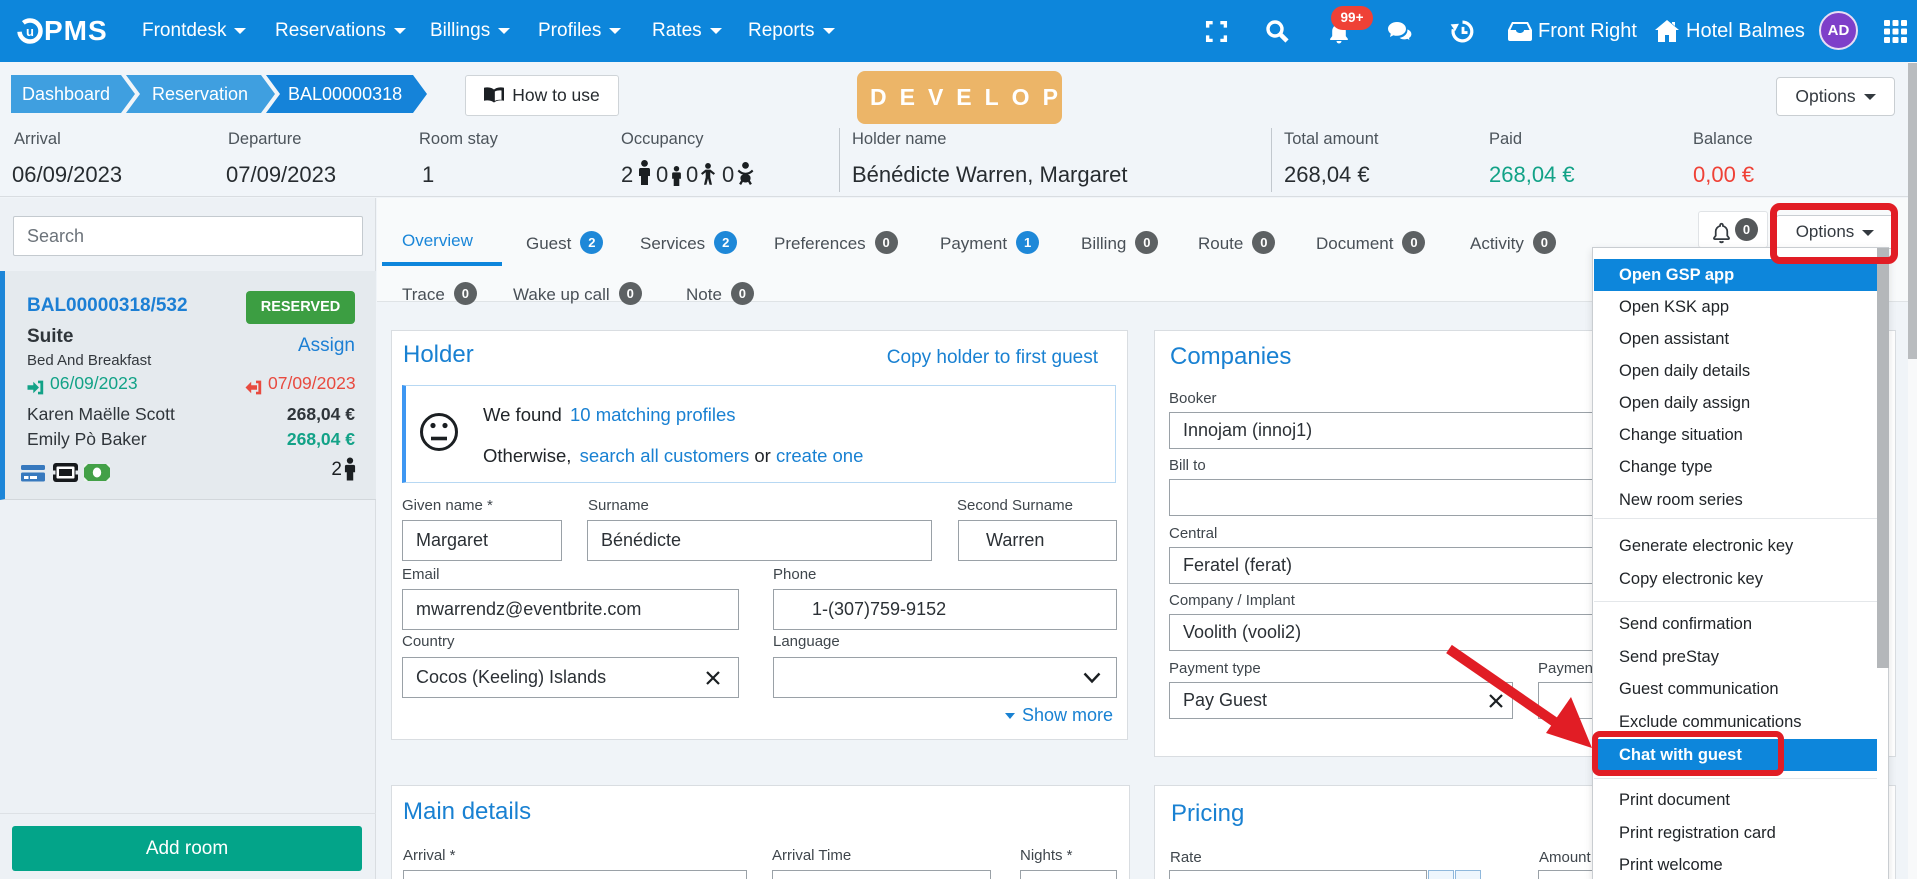  I want to click on svg-text: u, so click(30, 31).